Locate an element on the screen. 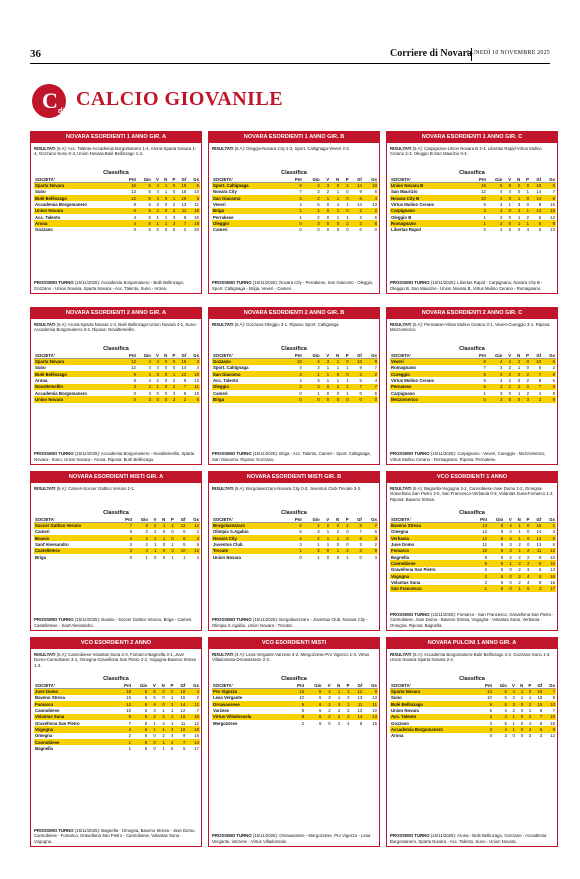  classifica-heading: Classifica is located at coordinates (116, 173).